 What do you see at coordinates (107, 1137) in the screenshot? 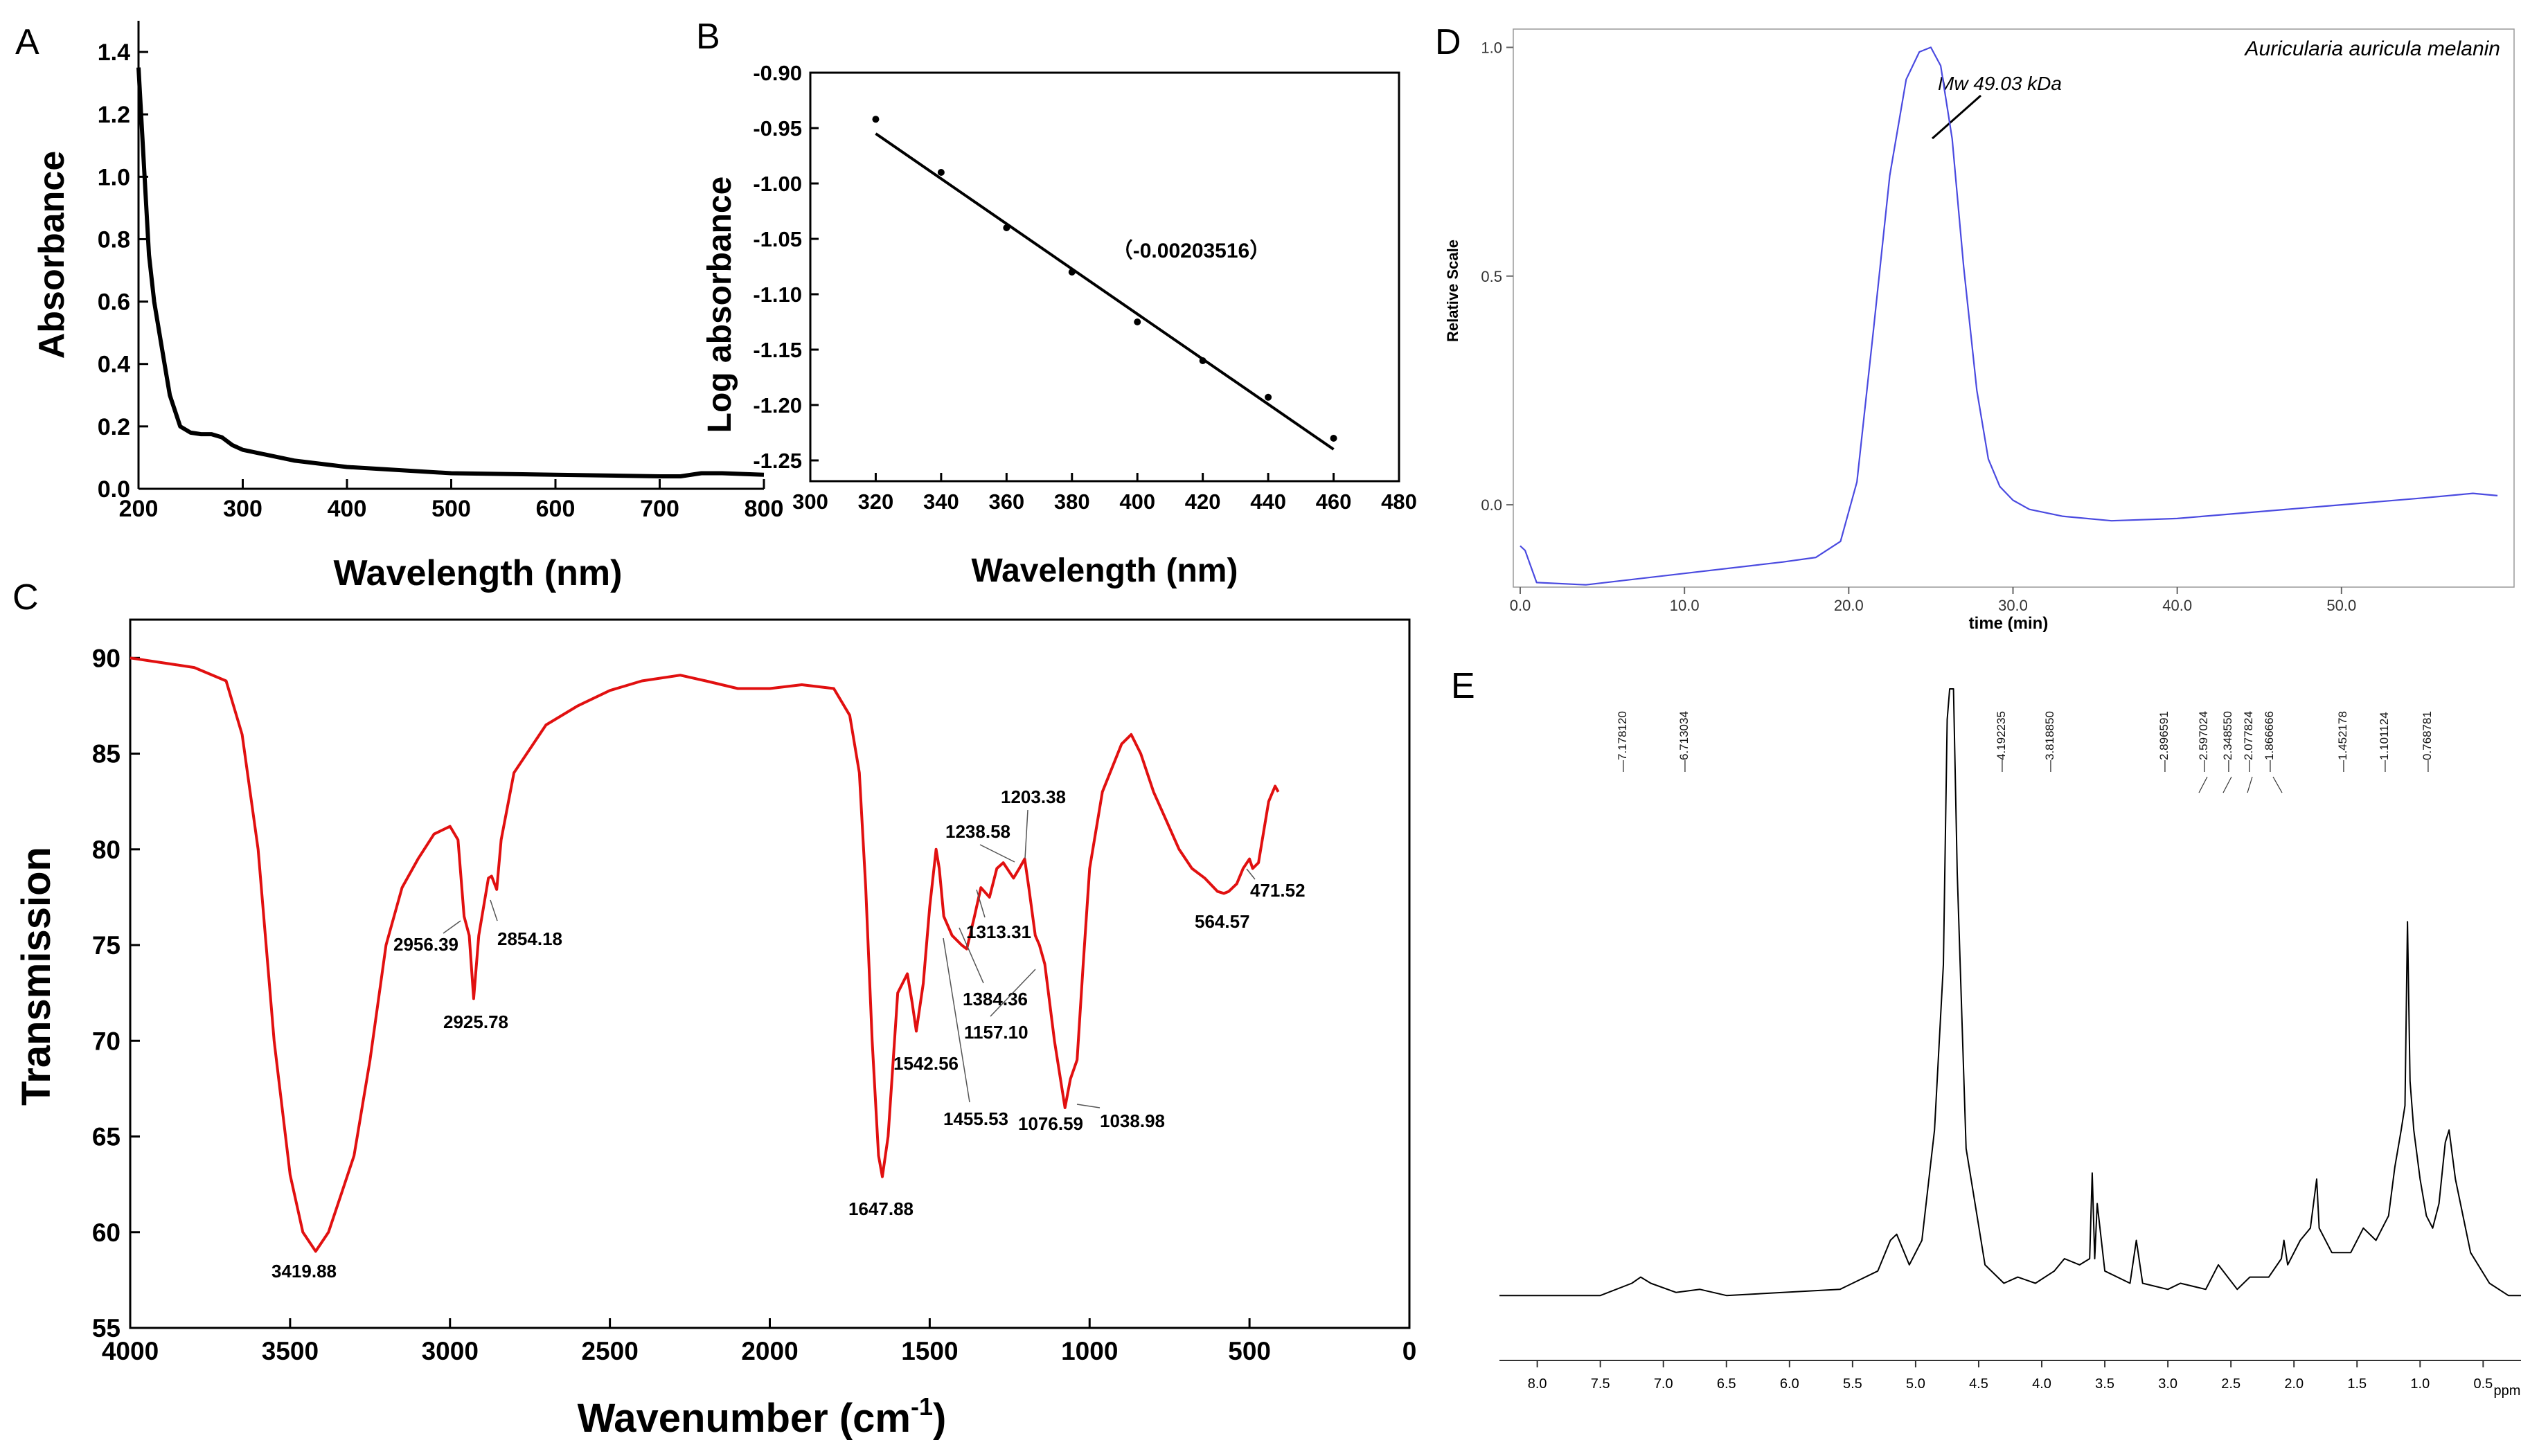
I see `panel-c-y-tick-label: 65` at bounding box center [107, 1137].